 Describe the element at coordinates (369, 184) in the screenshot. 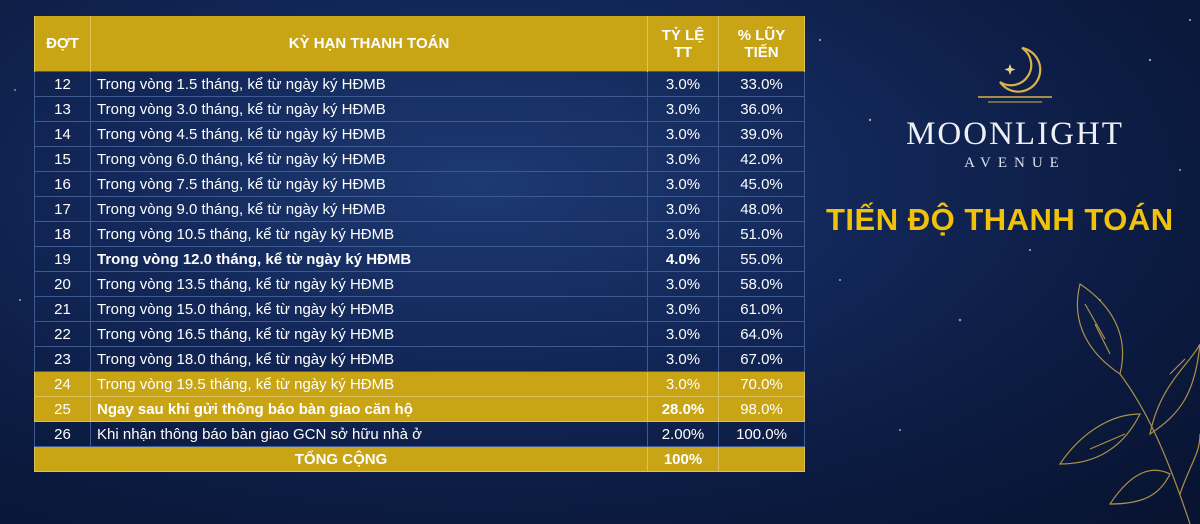

I see `cell-term: Trong vòng 7.5 tháng, kể từ ngày ký HĐMB` at that location.